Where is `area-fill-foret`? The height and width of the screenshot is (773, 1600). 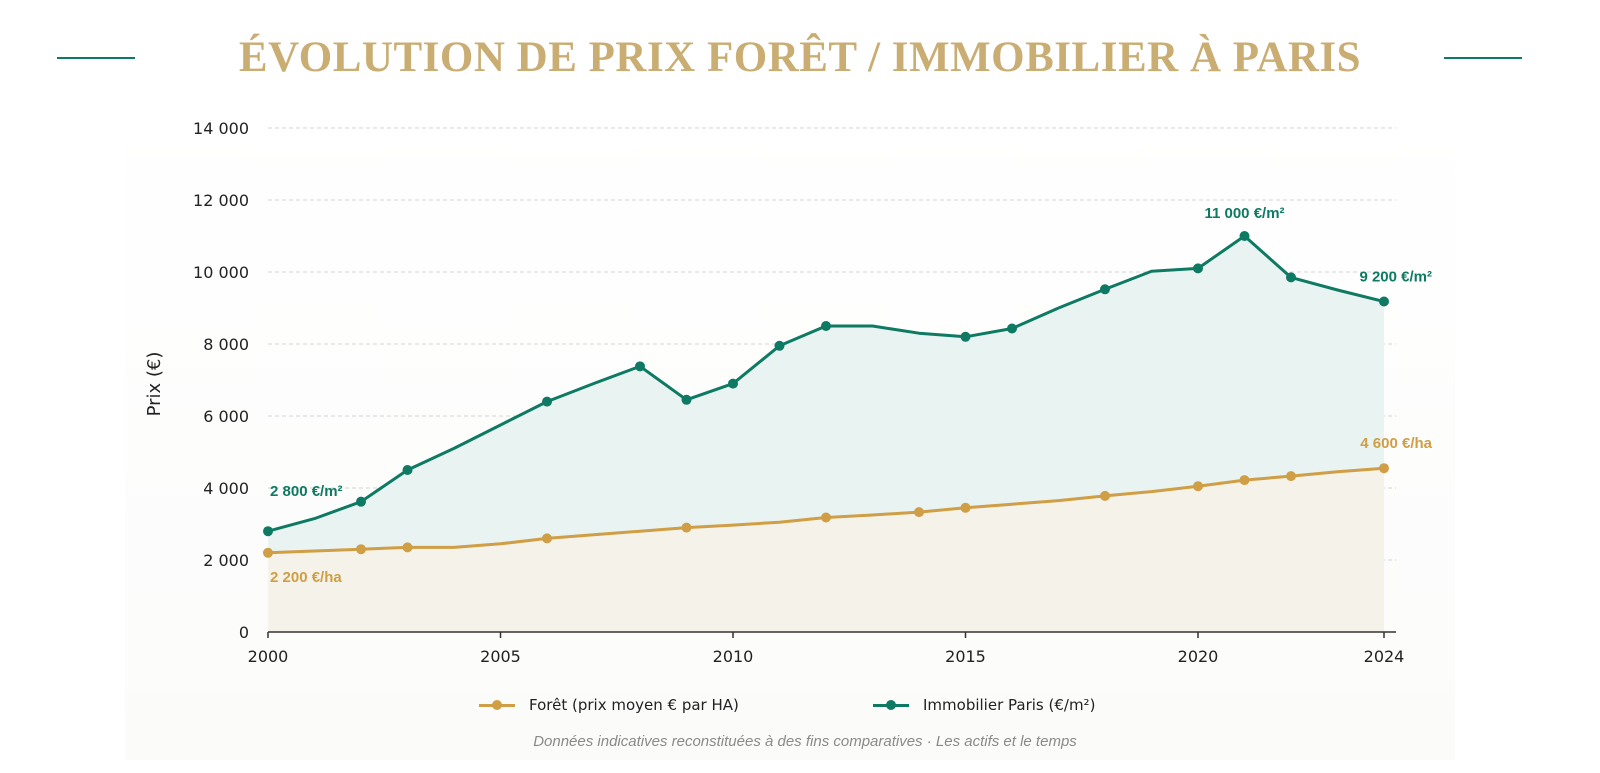 area-fill-foret is located at coordinates (826, 550).